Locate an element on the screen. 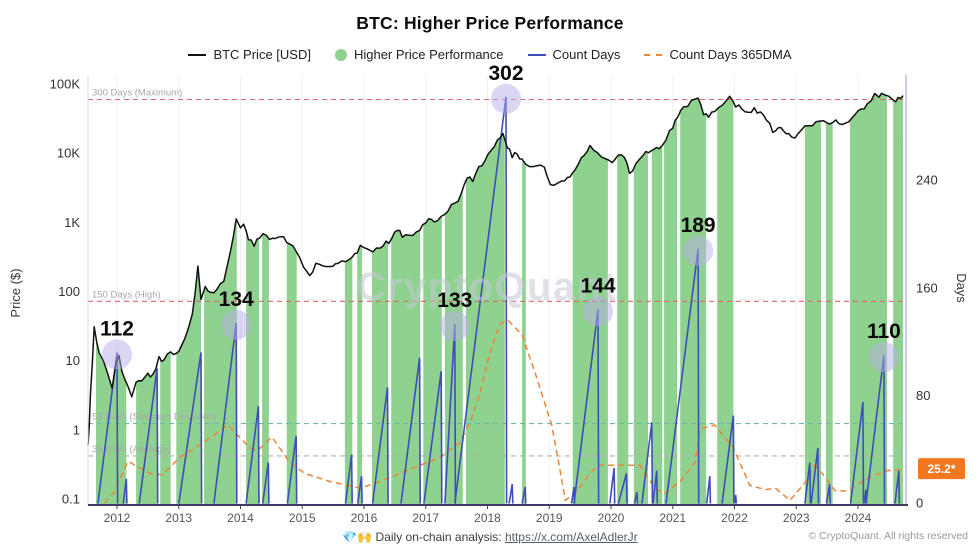  page-title: BTC: Higher Price Performance is located at coordinates (490, 23).